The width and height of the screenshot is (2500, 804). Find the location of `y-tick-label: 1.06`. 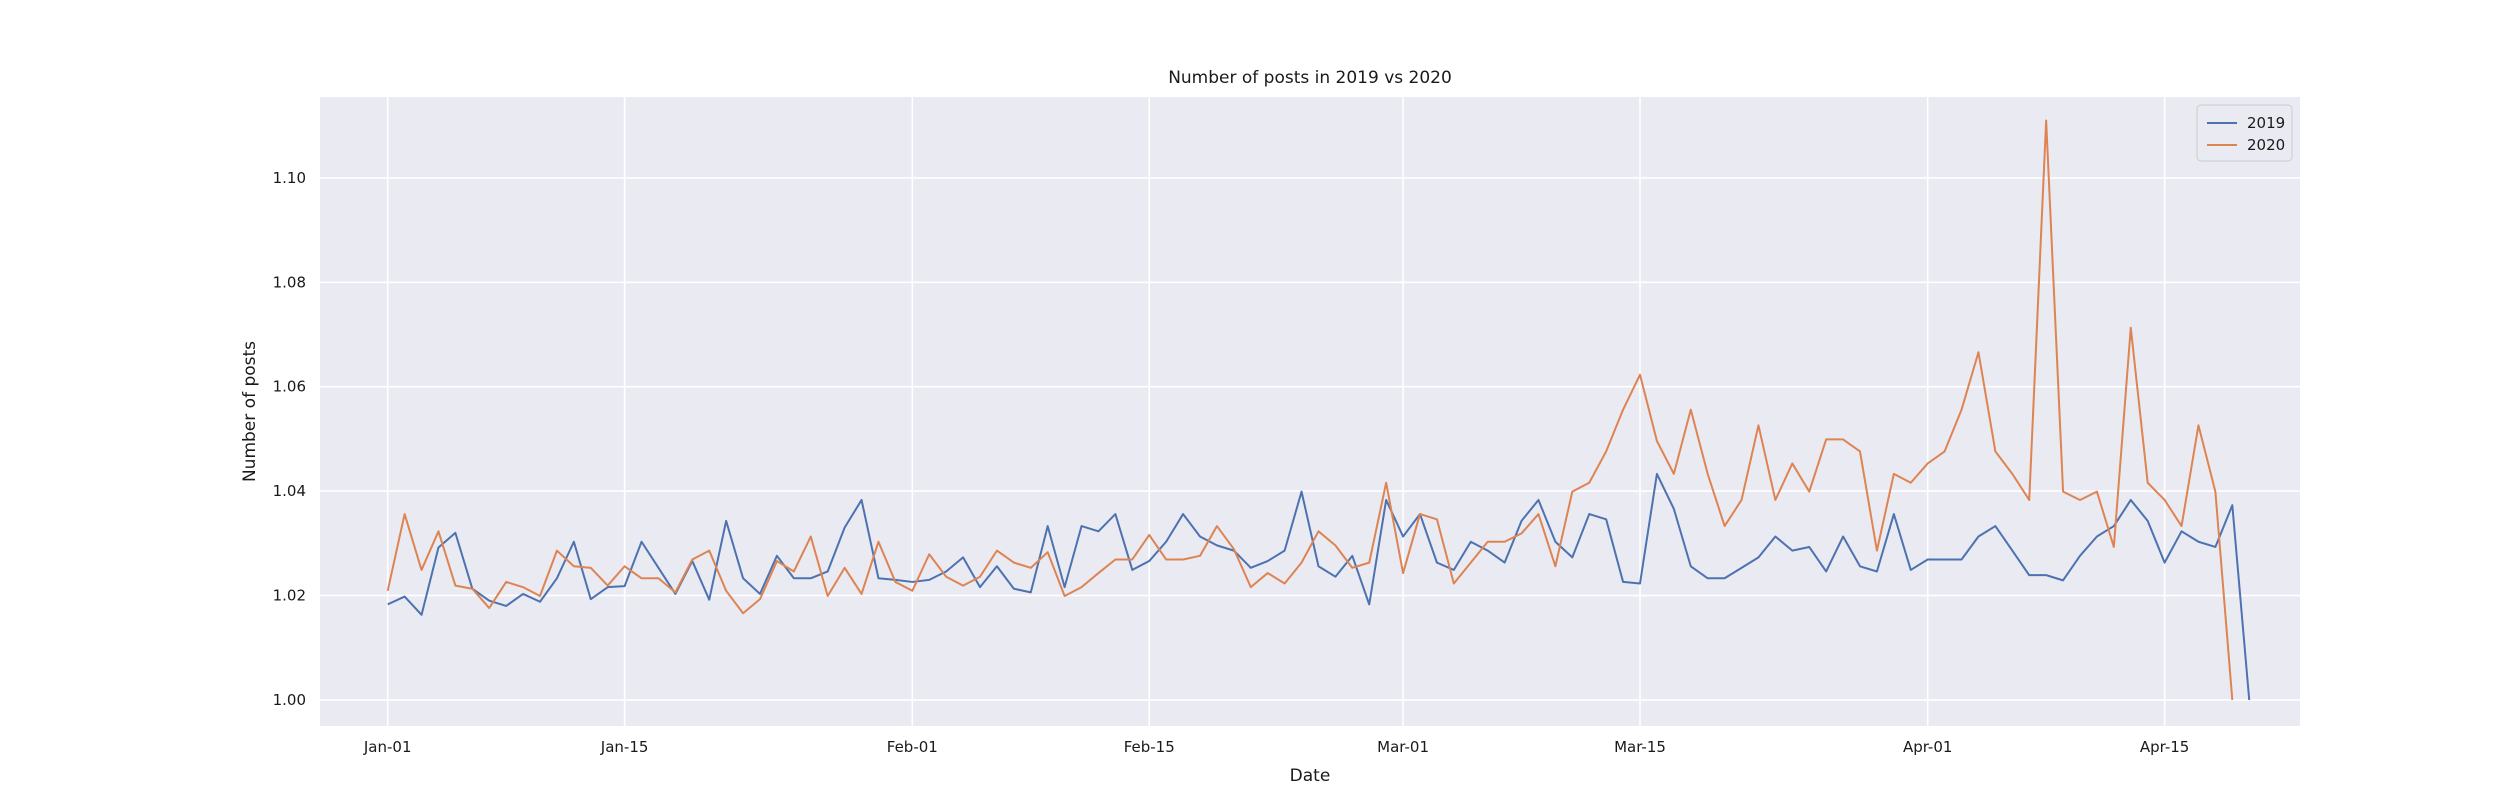

y-tick-label: 1.06 is located at coordinates (289, 387).